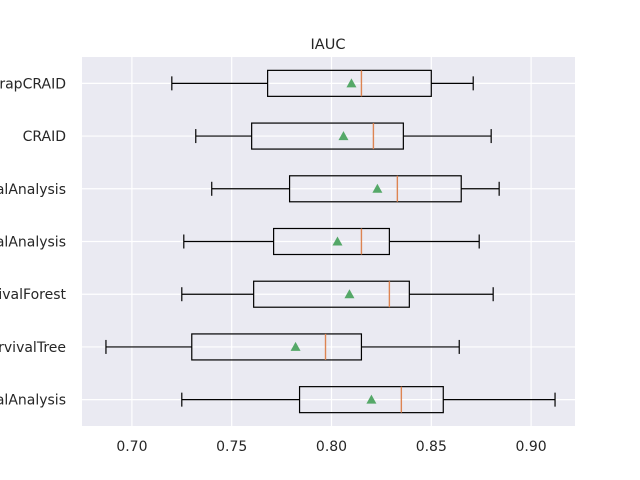 This screenshot has height=480, width=640. Describe the element at coordinates (33, 295) in the screenshot. I see `y-tick-label: vivalForest` at that location.